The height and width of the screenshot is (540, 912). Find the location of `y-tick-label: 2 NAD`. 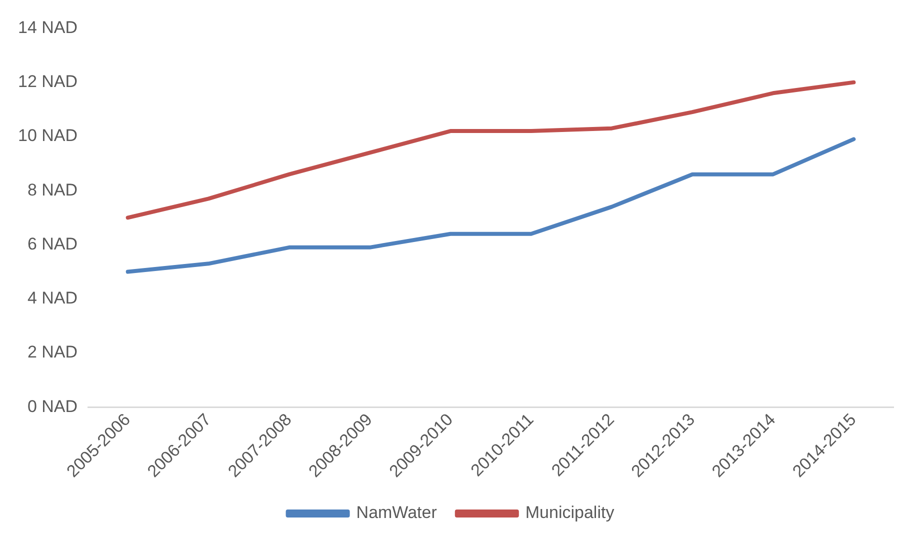

y-tick-label: 2 NAD is located at coordinates (52, 352).